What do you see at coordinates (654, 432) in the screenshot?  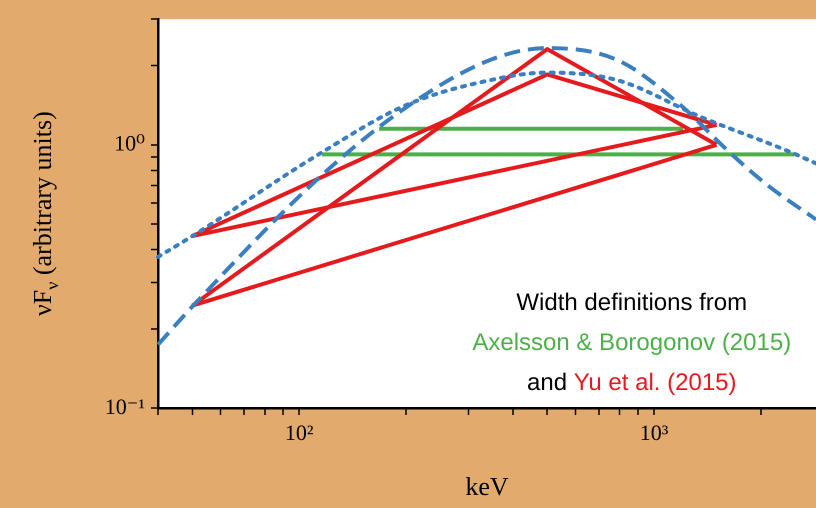 I see `x-tick-label: 10³` at bounding box center [654, 432].